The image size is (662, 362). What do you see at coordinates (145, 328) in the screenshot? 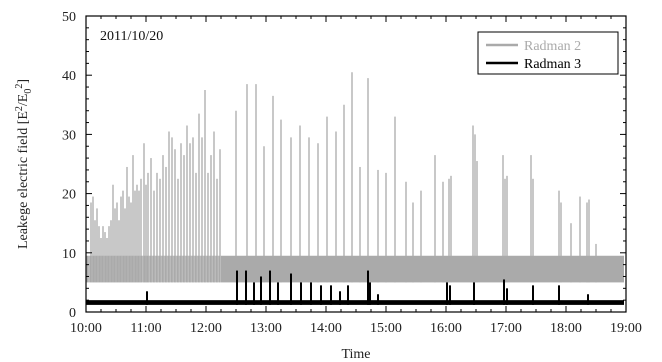
I see `x-tick-label: 11:00` at bounding box center [145, 328].